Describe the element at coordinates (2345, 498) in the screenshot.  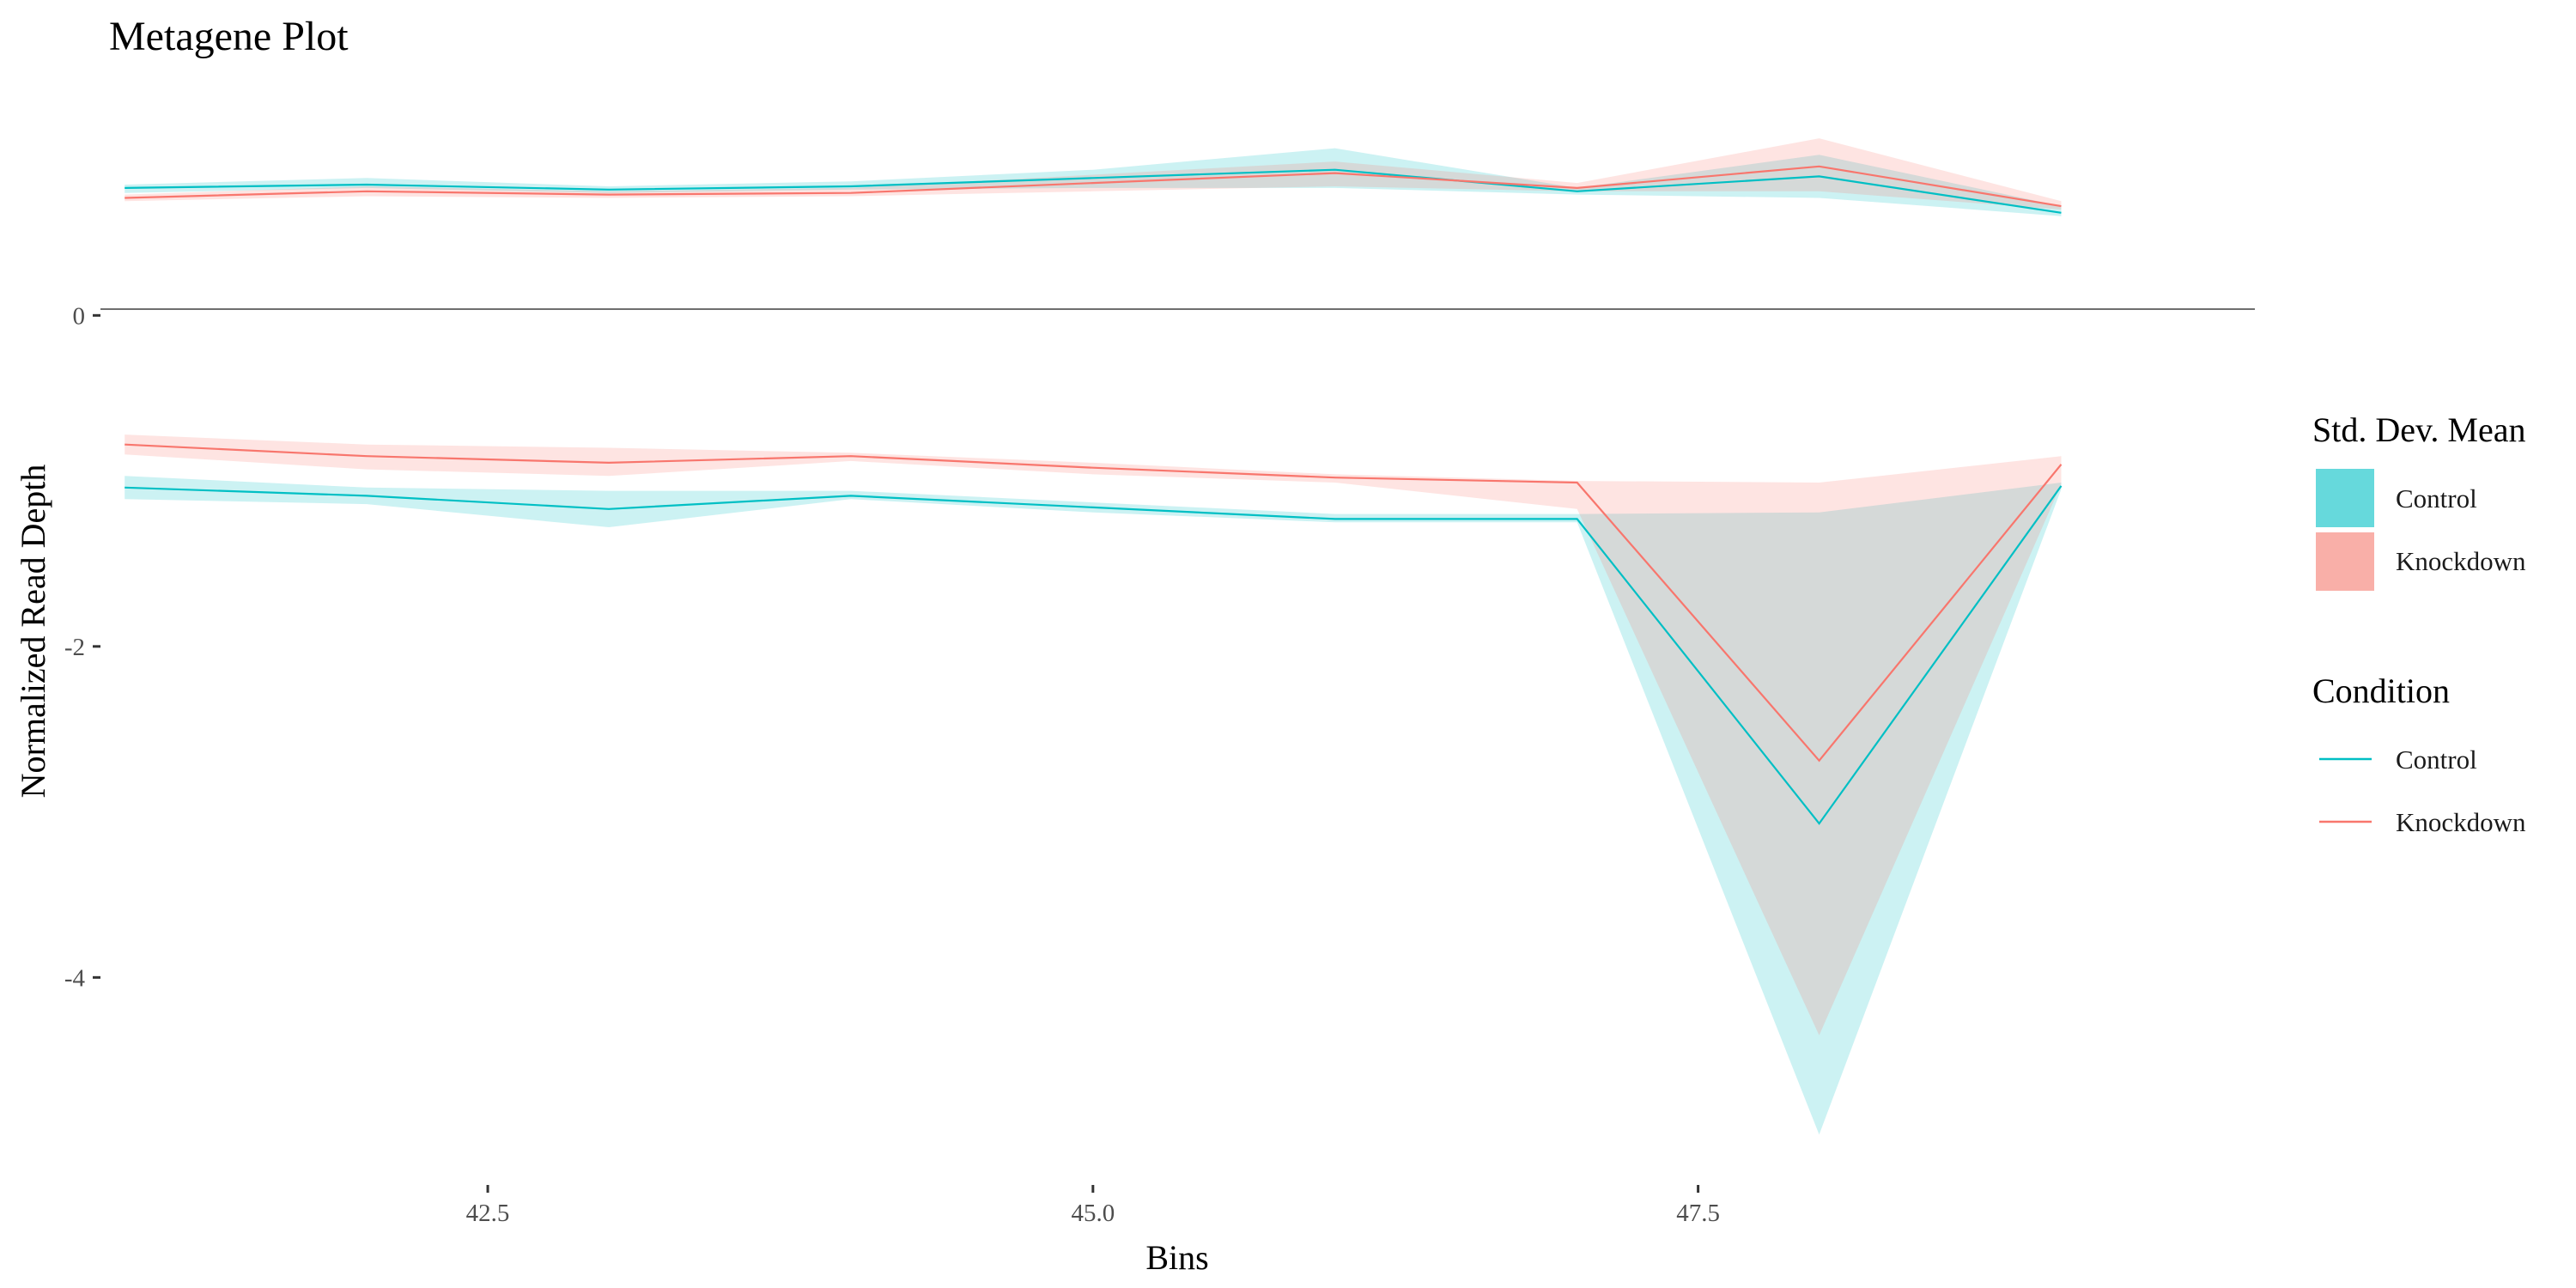
I see `legend-fill-key-control` at that location.